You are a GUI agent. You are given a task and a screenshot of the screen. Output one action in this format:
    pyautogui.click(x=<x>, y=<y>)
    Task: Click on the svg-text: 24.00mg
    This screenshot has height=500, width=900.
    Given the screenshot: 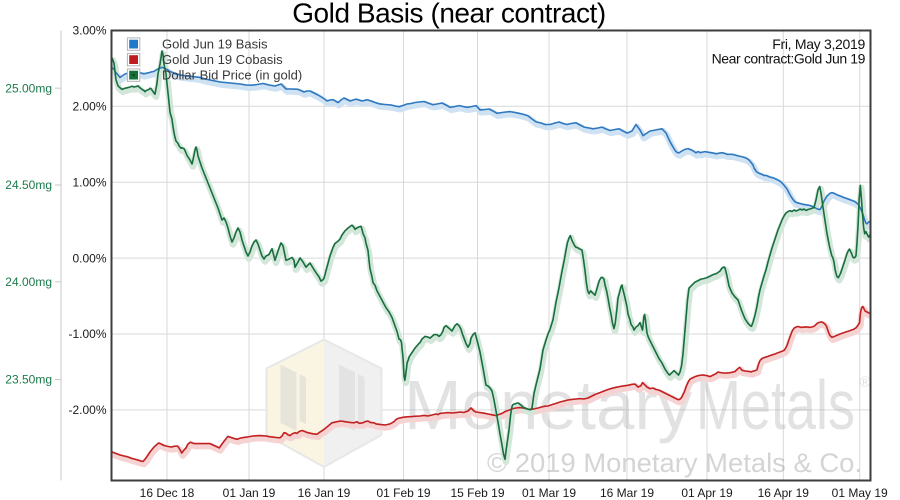 What is the action you would take?
    pyautogui.click(x=28, y=282)
    